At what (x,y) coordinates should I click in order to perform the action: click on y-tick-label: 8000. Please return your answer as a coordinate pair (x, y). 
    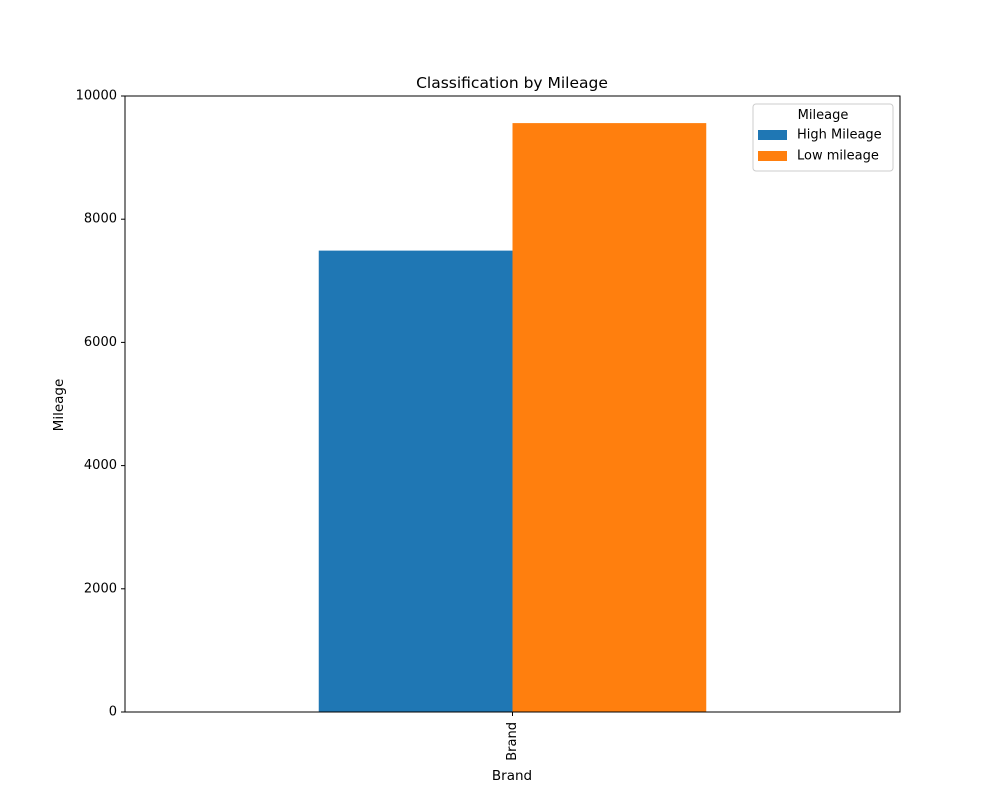
    Looking at the image, I should click on (100, 219).